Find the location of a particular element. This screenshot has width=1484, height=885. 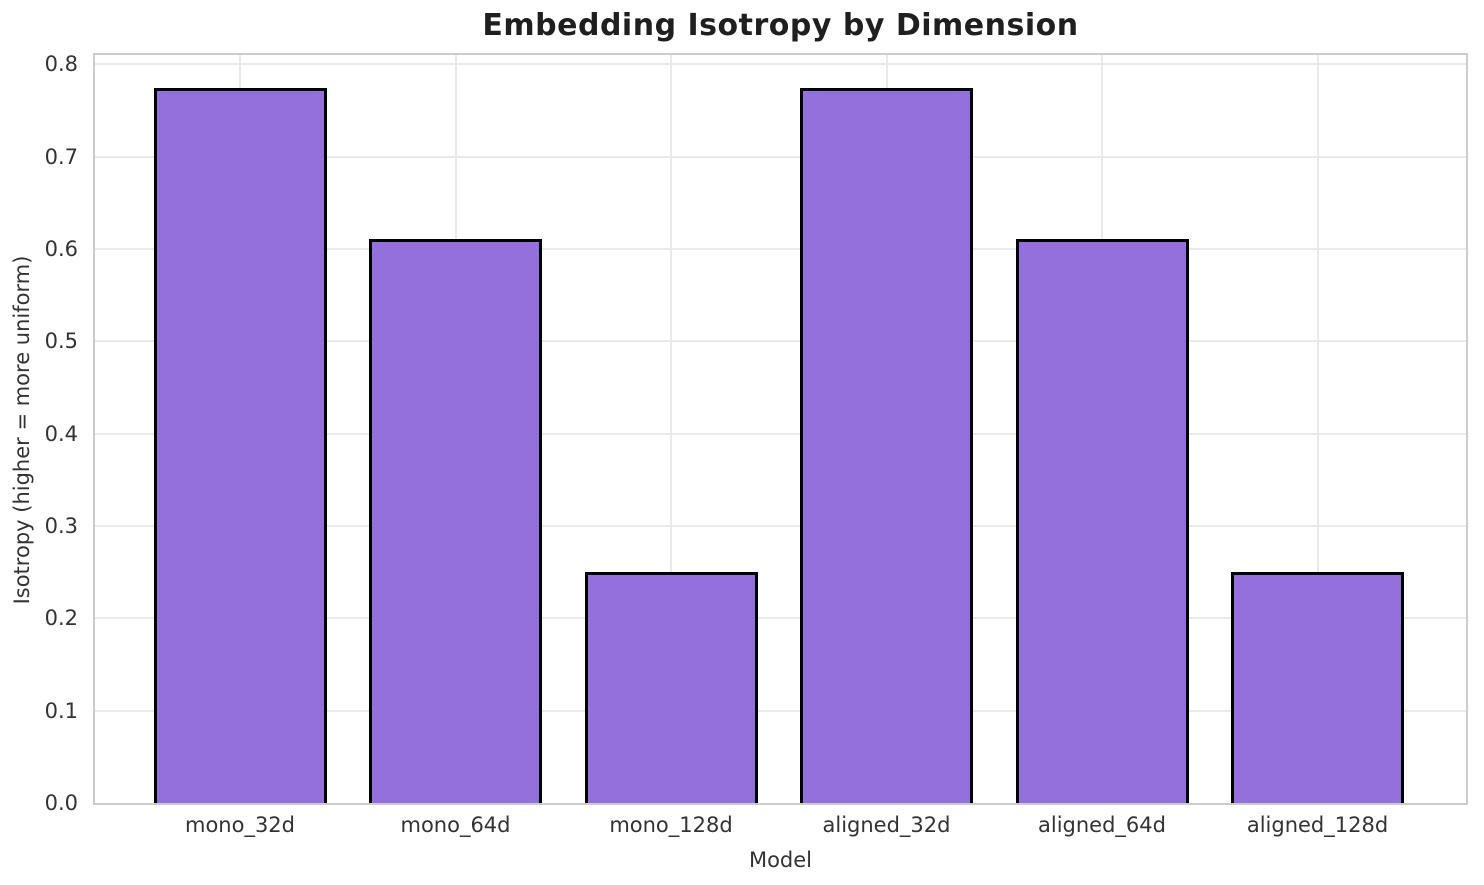

bar-mono_128d is located at coordinates (671, 687).